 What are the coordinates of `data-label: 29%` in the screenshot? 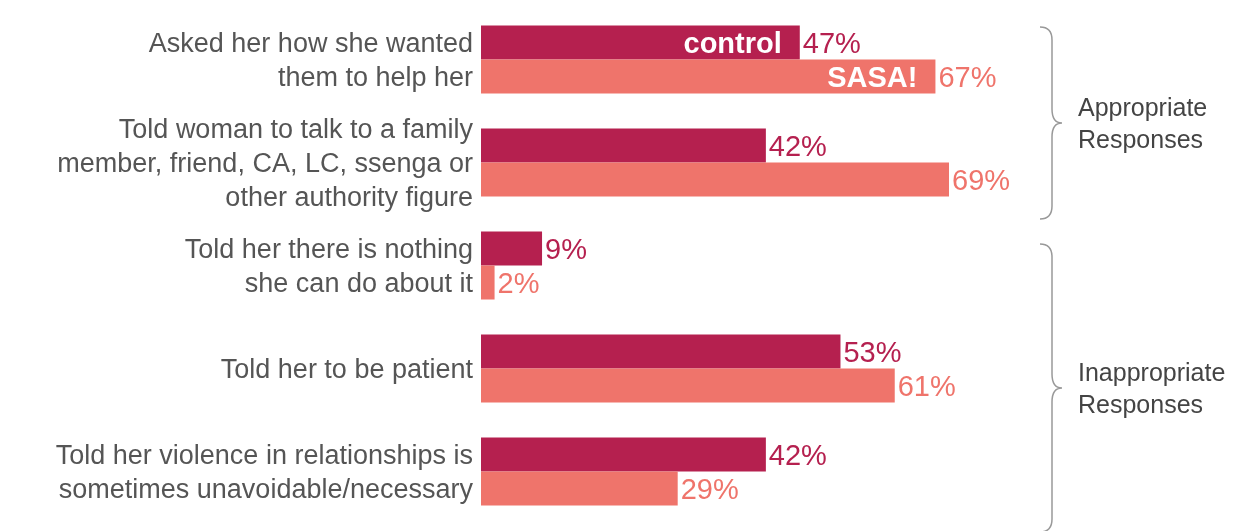 It's located at (709, 488).